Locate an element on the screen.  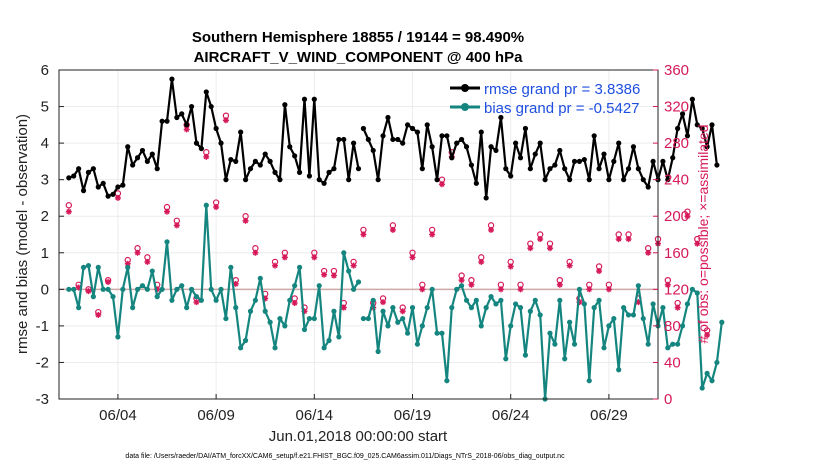
y-right-axis-label: # of obs: o=possible; ×=assimilated is located at coordinates (703, 233).